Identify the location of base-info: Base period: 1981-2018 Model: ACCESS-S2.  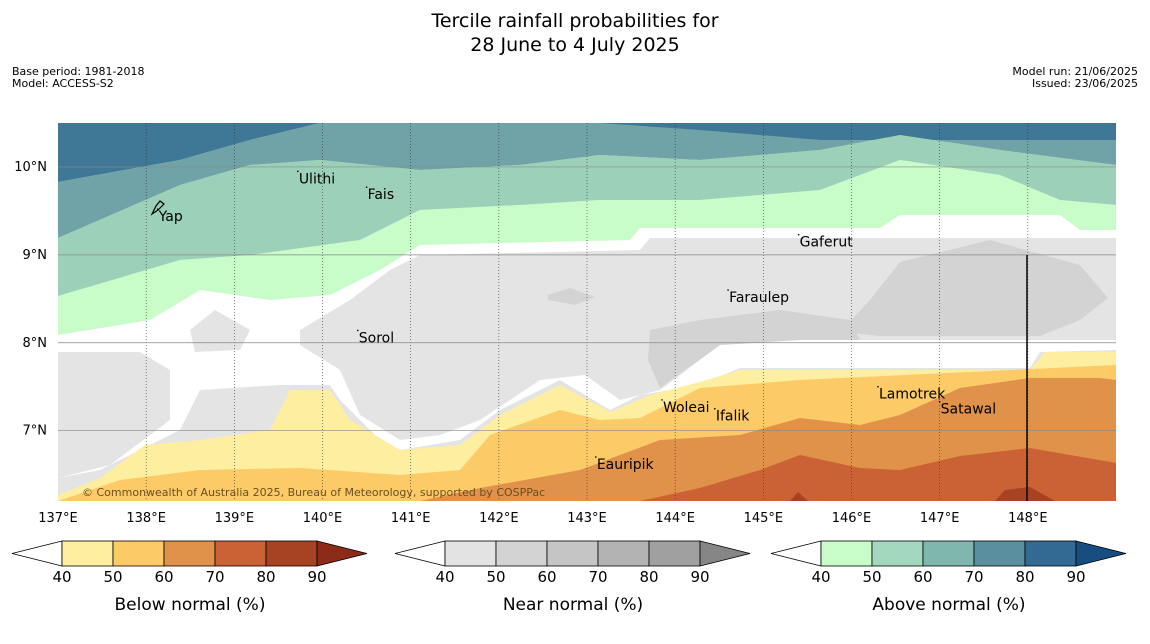
(78, 78).